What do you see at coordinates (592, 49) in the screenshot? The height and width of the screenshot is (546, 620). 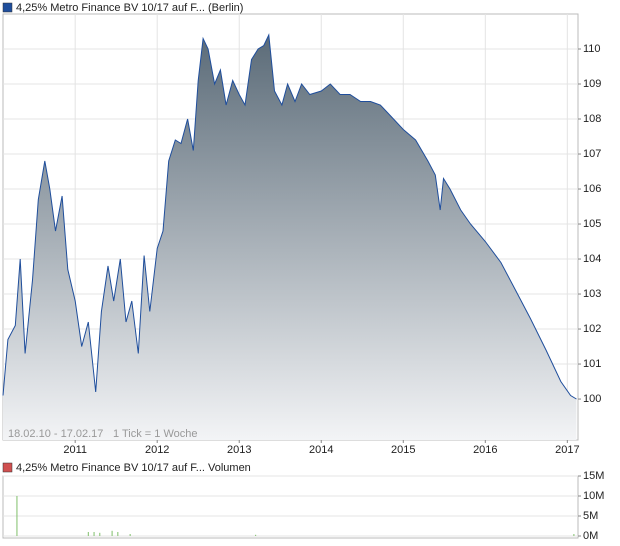 I see `y-tick-label: 110` at bounding box center [592, 49].